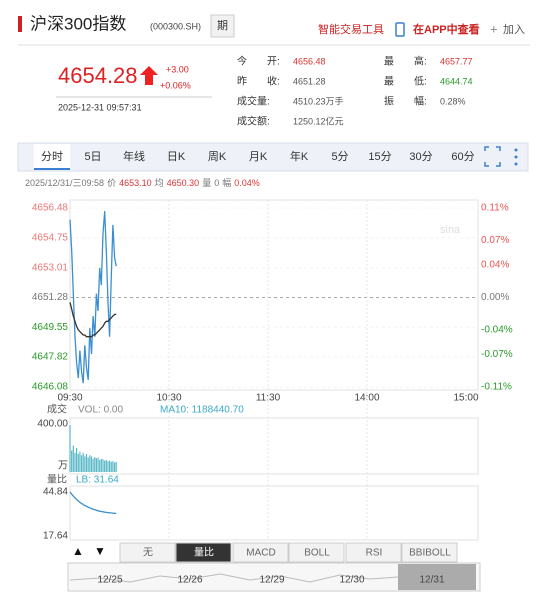  Describe the element at coordinates (309, 81) in the screenshot. I see `stat-value: 4651.28` at that location.